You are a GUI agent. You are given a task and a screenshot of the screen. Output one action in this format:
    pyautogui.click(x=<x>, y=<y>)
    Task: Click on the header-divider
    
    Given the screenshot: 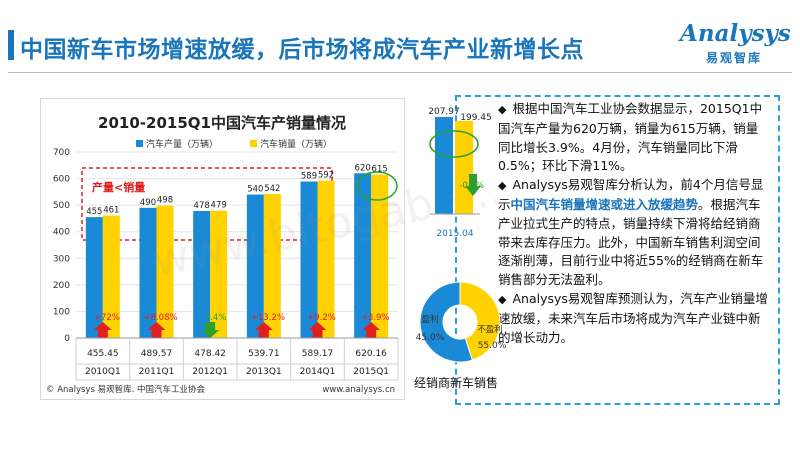 What is the action you would take?
    pyautogui.click(x=400, y=72)
    